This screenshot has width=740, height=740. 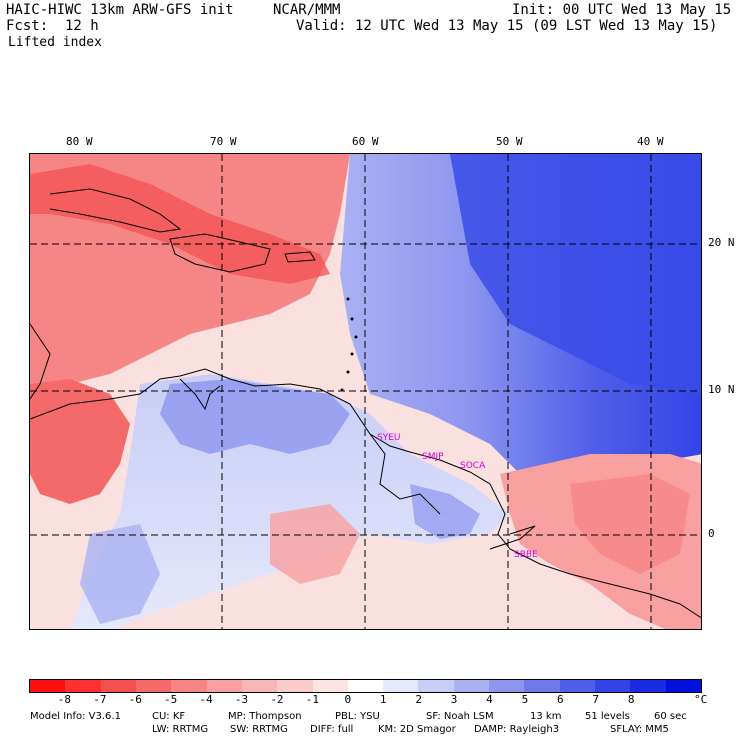 I want to click on station-smjp: SMJP, so click(x=433, y=457).